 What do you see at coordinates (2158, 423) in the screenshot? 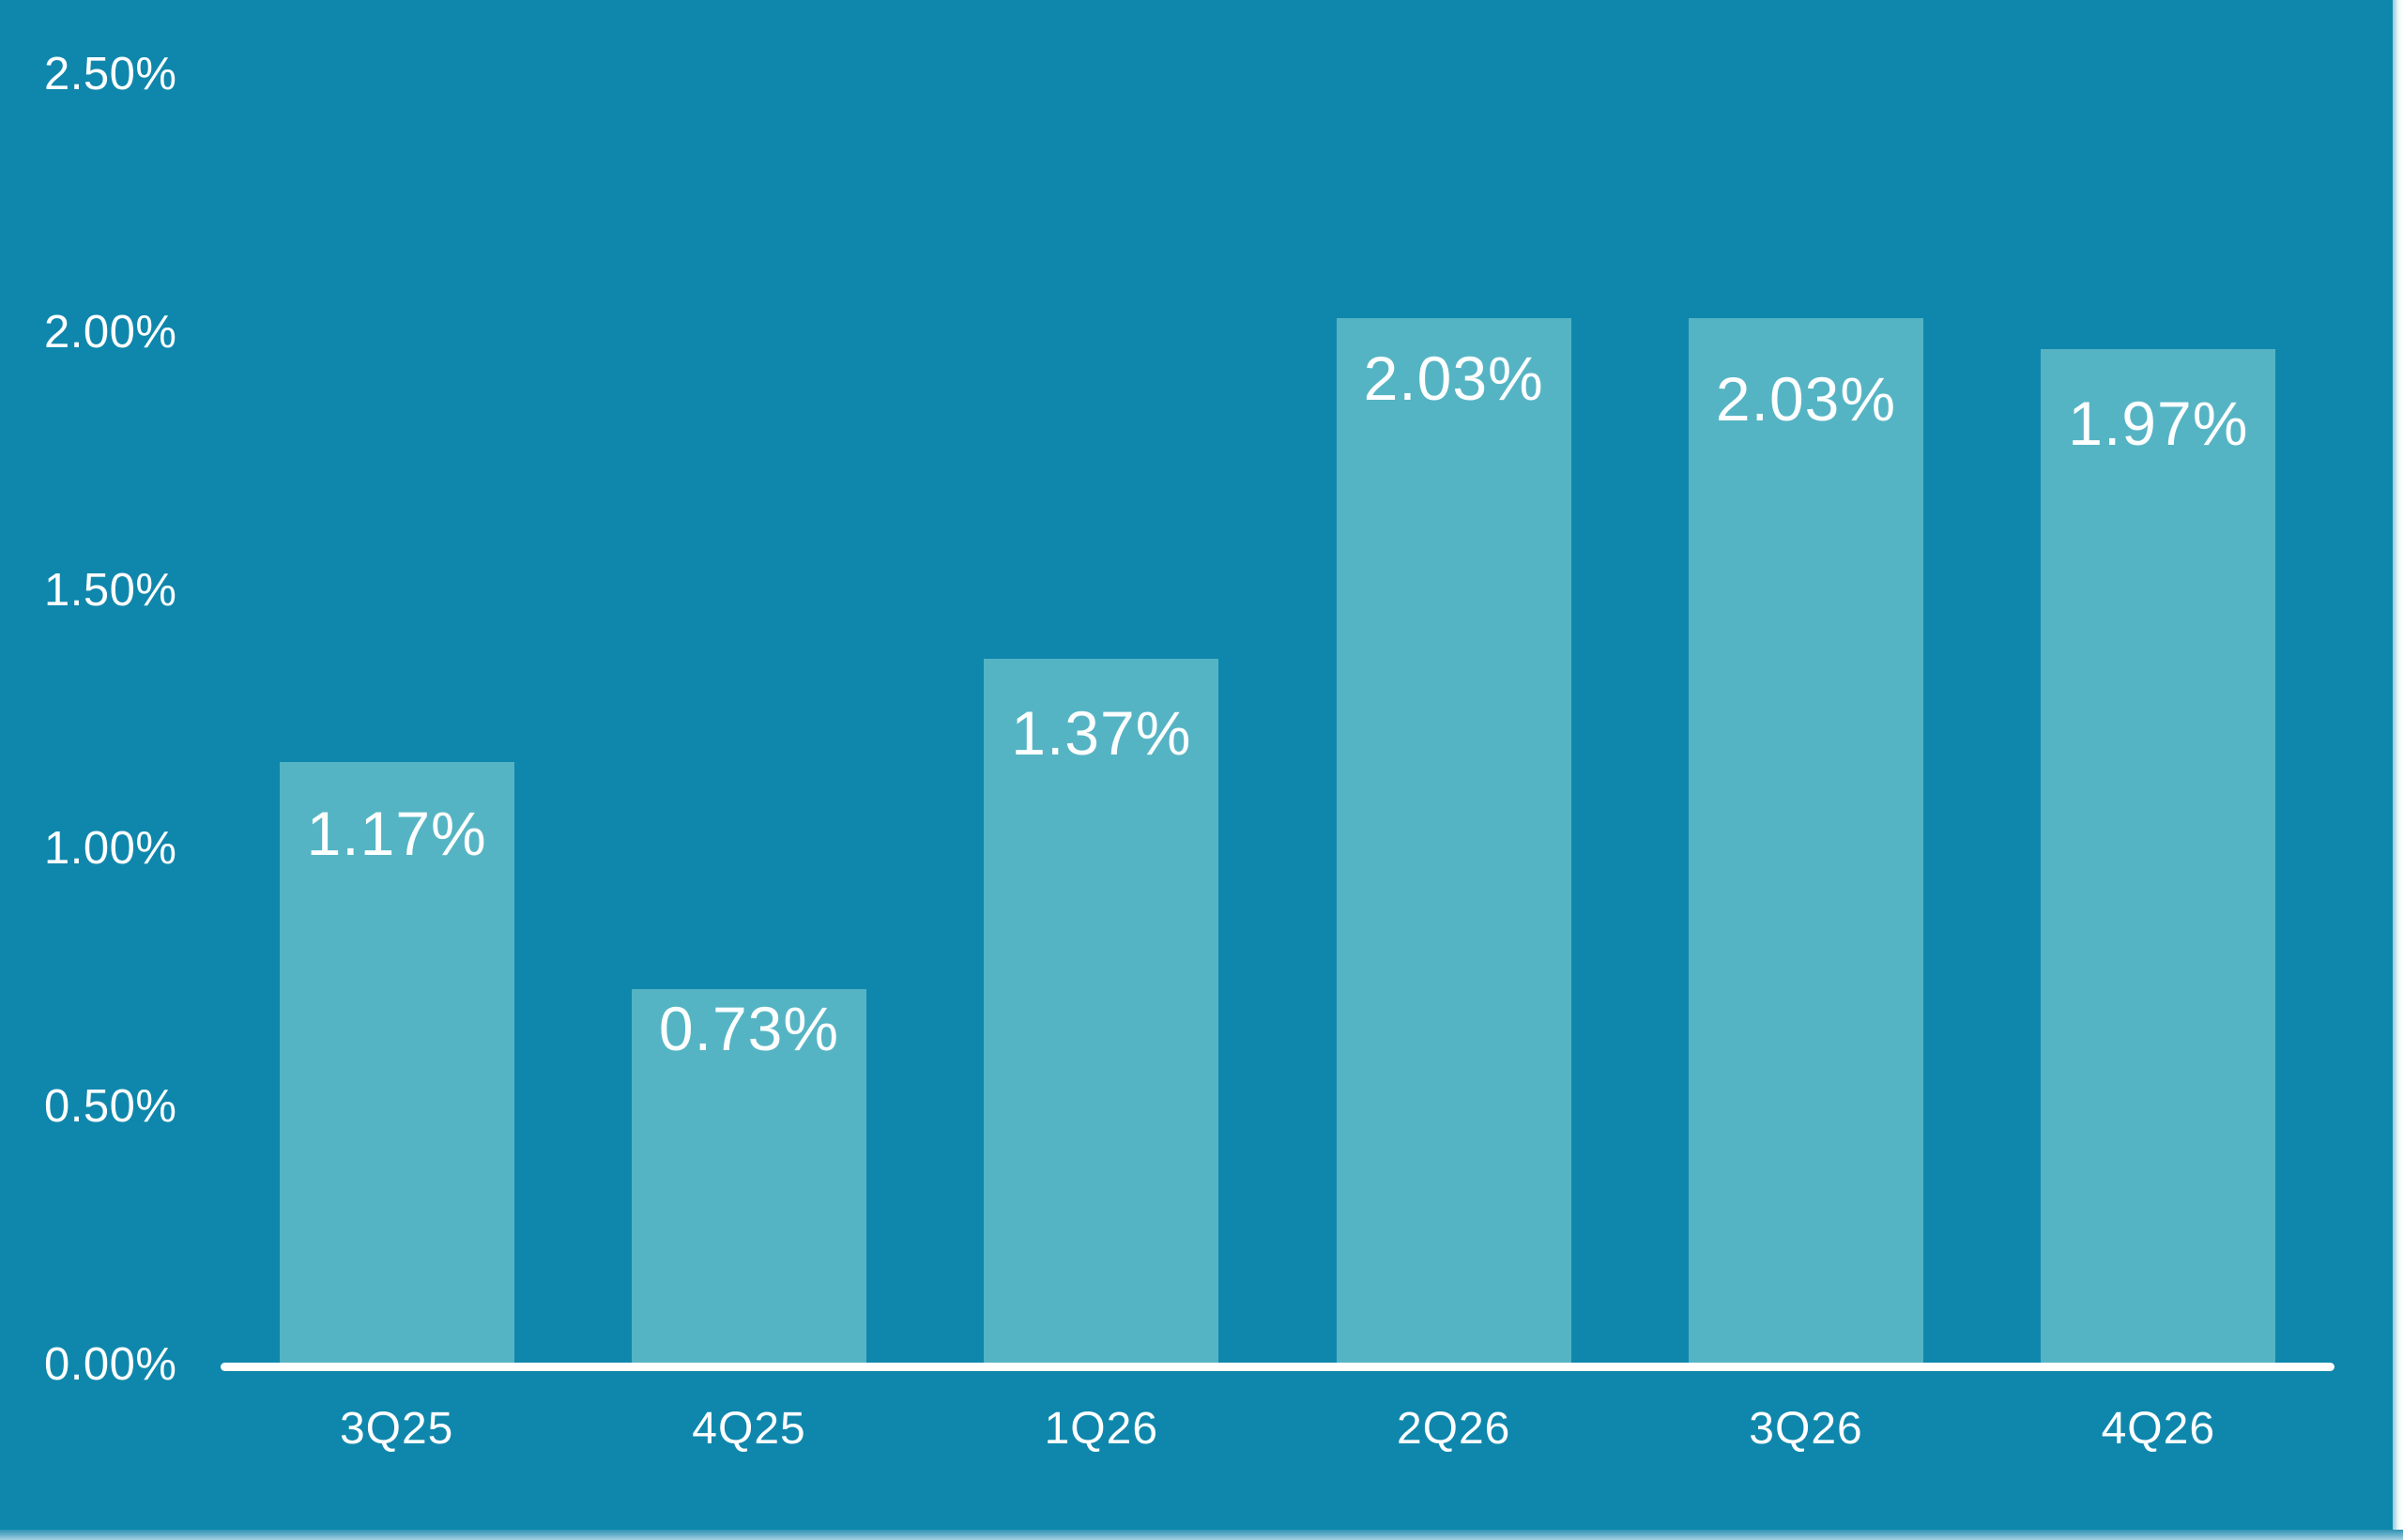
I see `bar-value-label: 1.97%` at bounding box center [2158, 423].